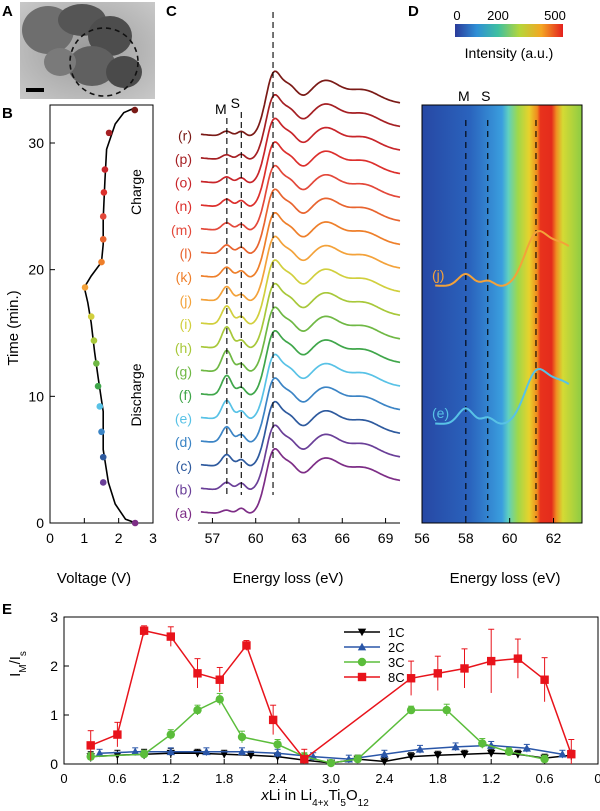 The image size is (600, 811). Describe the element at coordinates (183, 489) in the screenshot. I see `c-series-label-b: (b)` at that location.